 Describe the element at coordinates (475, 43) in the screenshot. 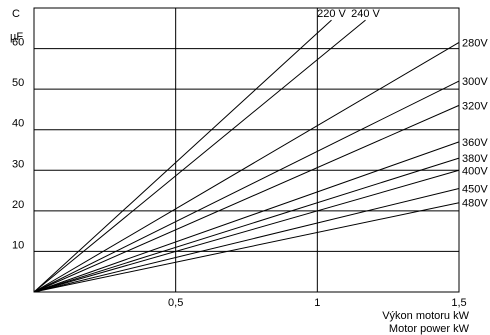

I see `series-label: 280V` at that location.